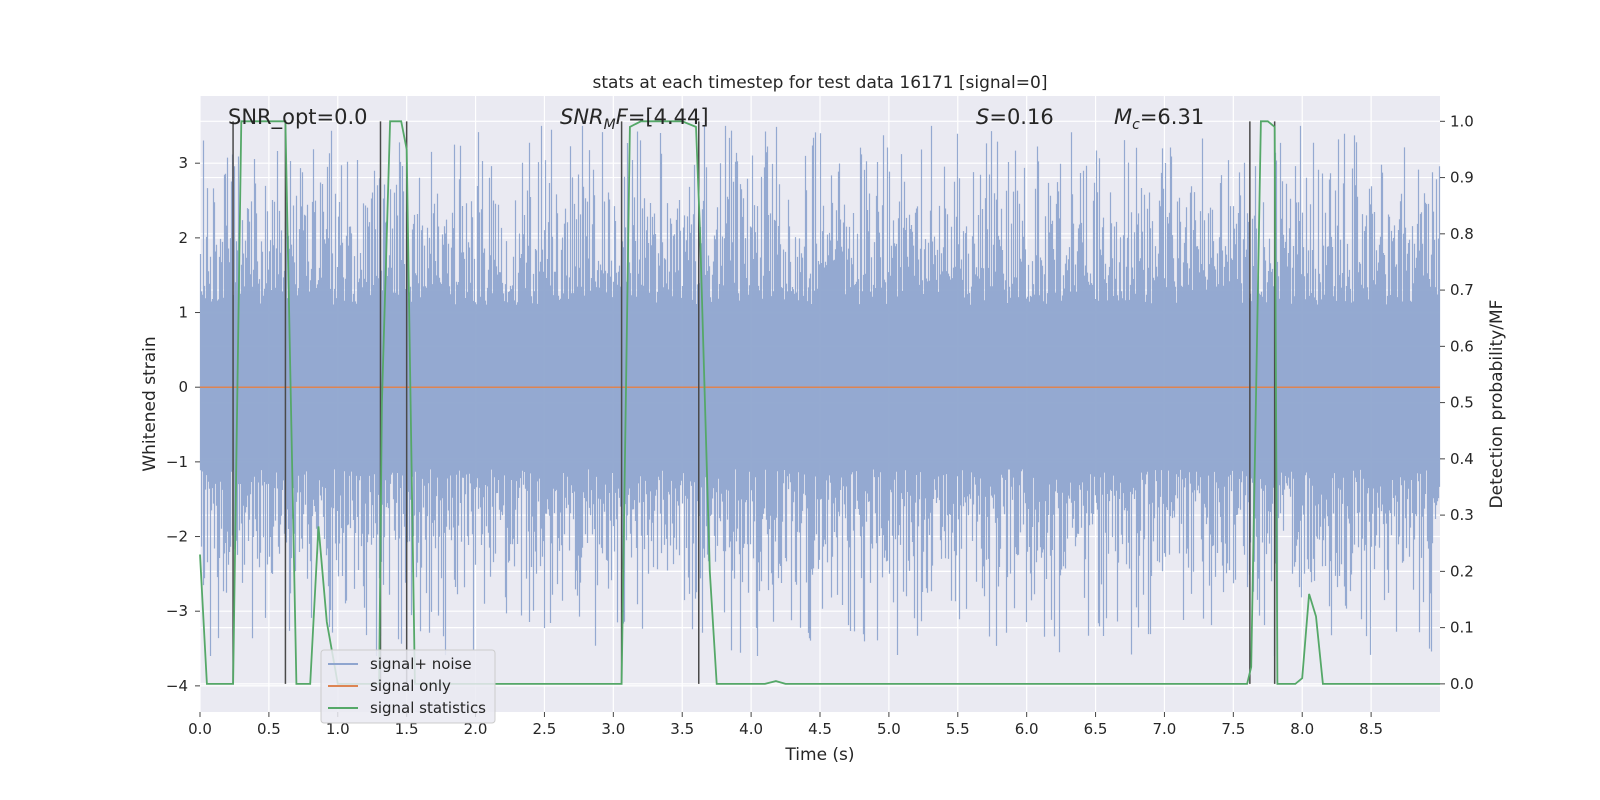 The width and height of the screenshot is (1600, 800). What do you see at coordinates (1462, 515) in the screenshot?
I see `right-y-tick-label: 0.3` at bounding box center [1462, 515].